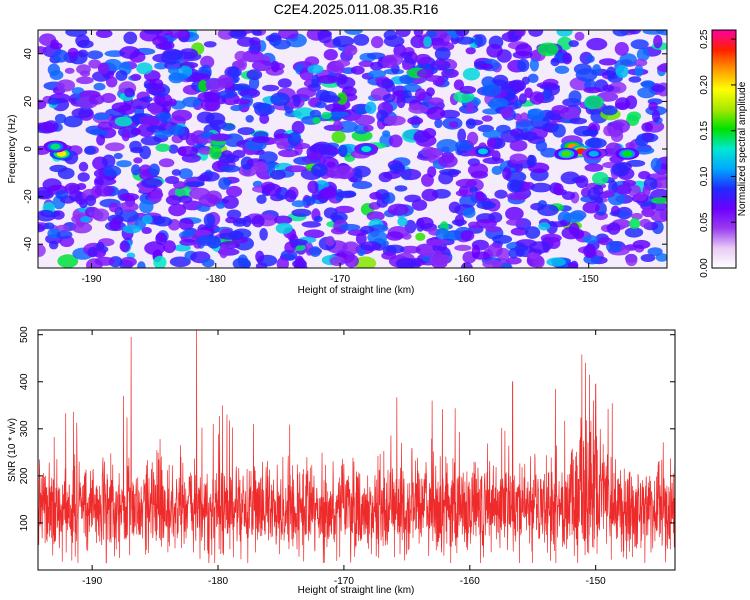  I want to click on x-tick-label: -180, so click(218, 581).